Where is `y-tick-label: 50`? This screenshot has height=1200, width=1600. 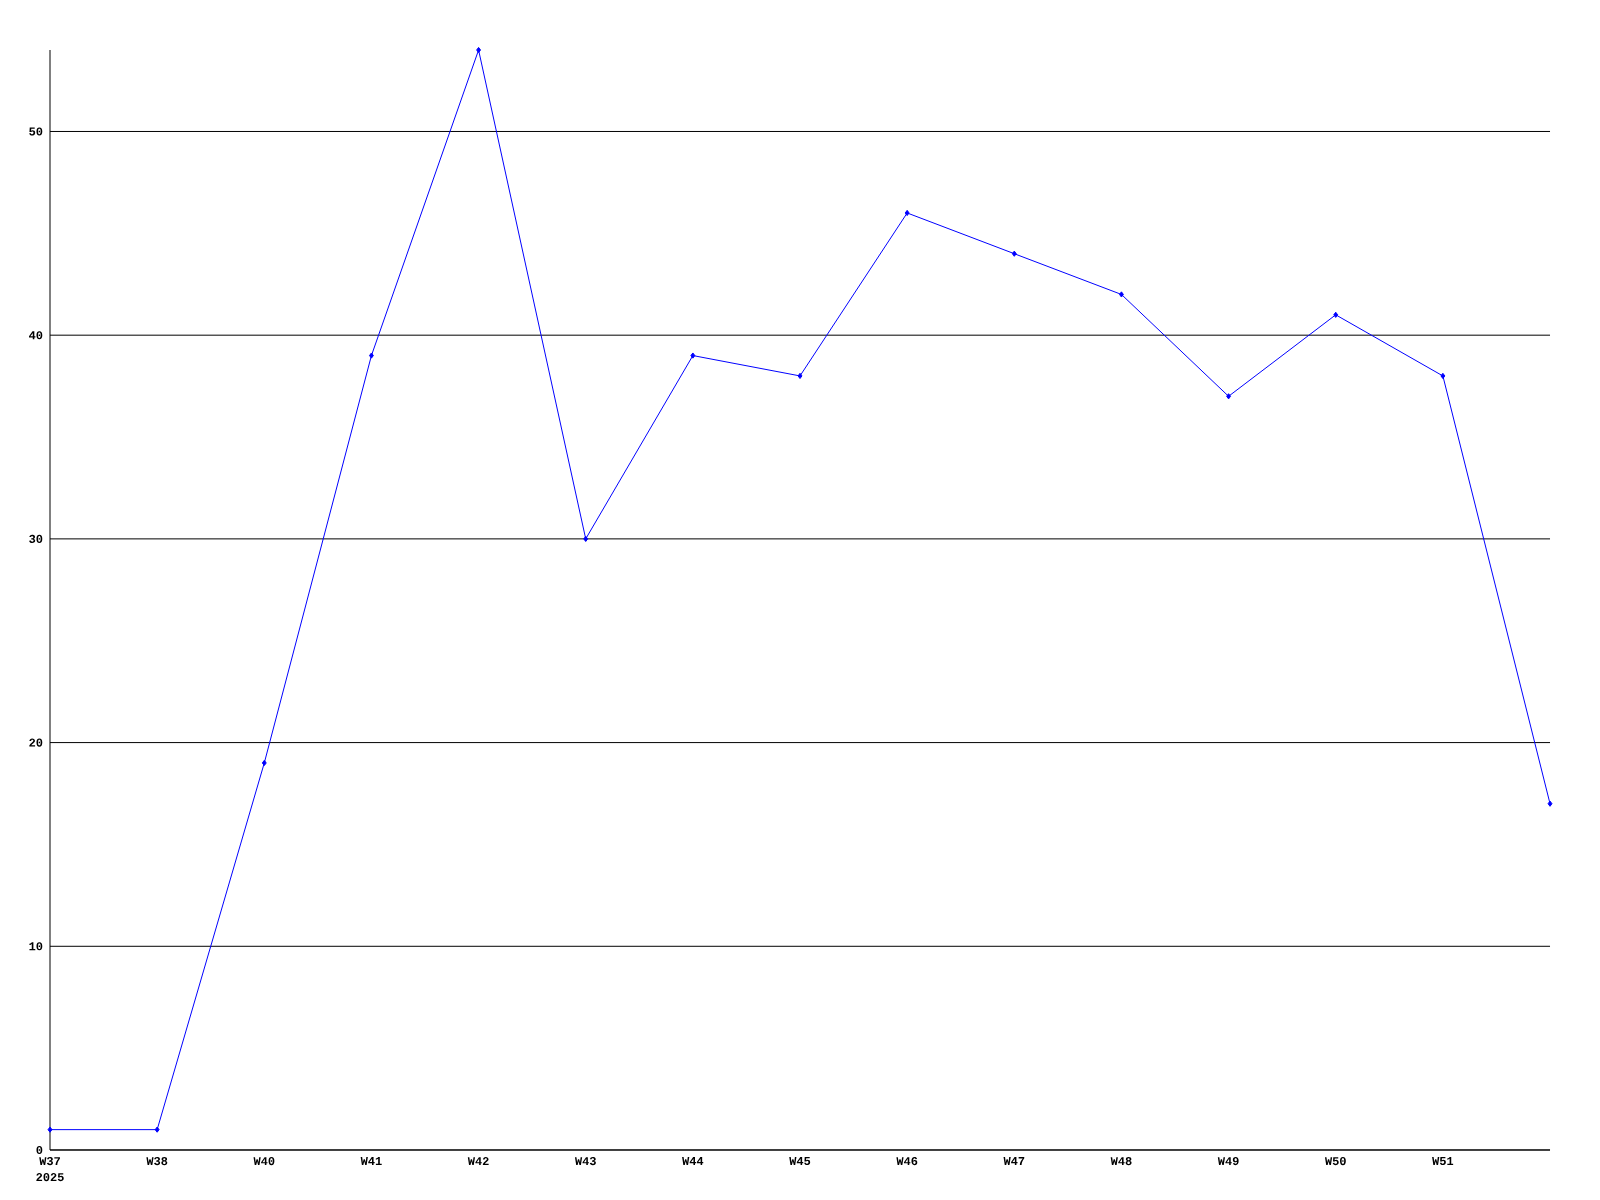
y-tick-label: 50 is located at coordinates (36, 131).